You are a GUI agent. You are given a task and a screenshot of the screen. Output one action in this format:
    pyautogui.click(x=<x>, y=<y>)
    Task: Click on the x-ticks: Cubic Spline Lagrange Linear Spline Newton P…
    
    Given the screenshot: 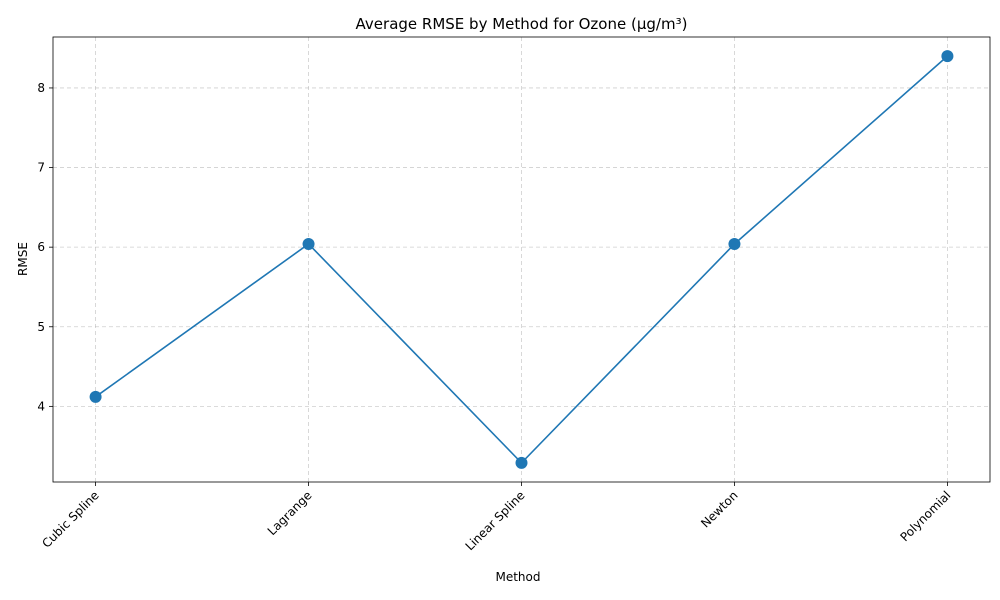 What is the action you would take?
    pyautogui.click(x=496, y=517)
    